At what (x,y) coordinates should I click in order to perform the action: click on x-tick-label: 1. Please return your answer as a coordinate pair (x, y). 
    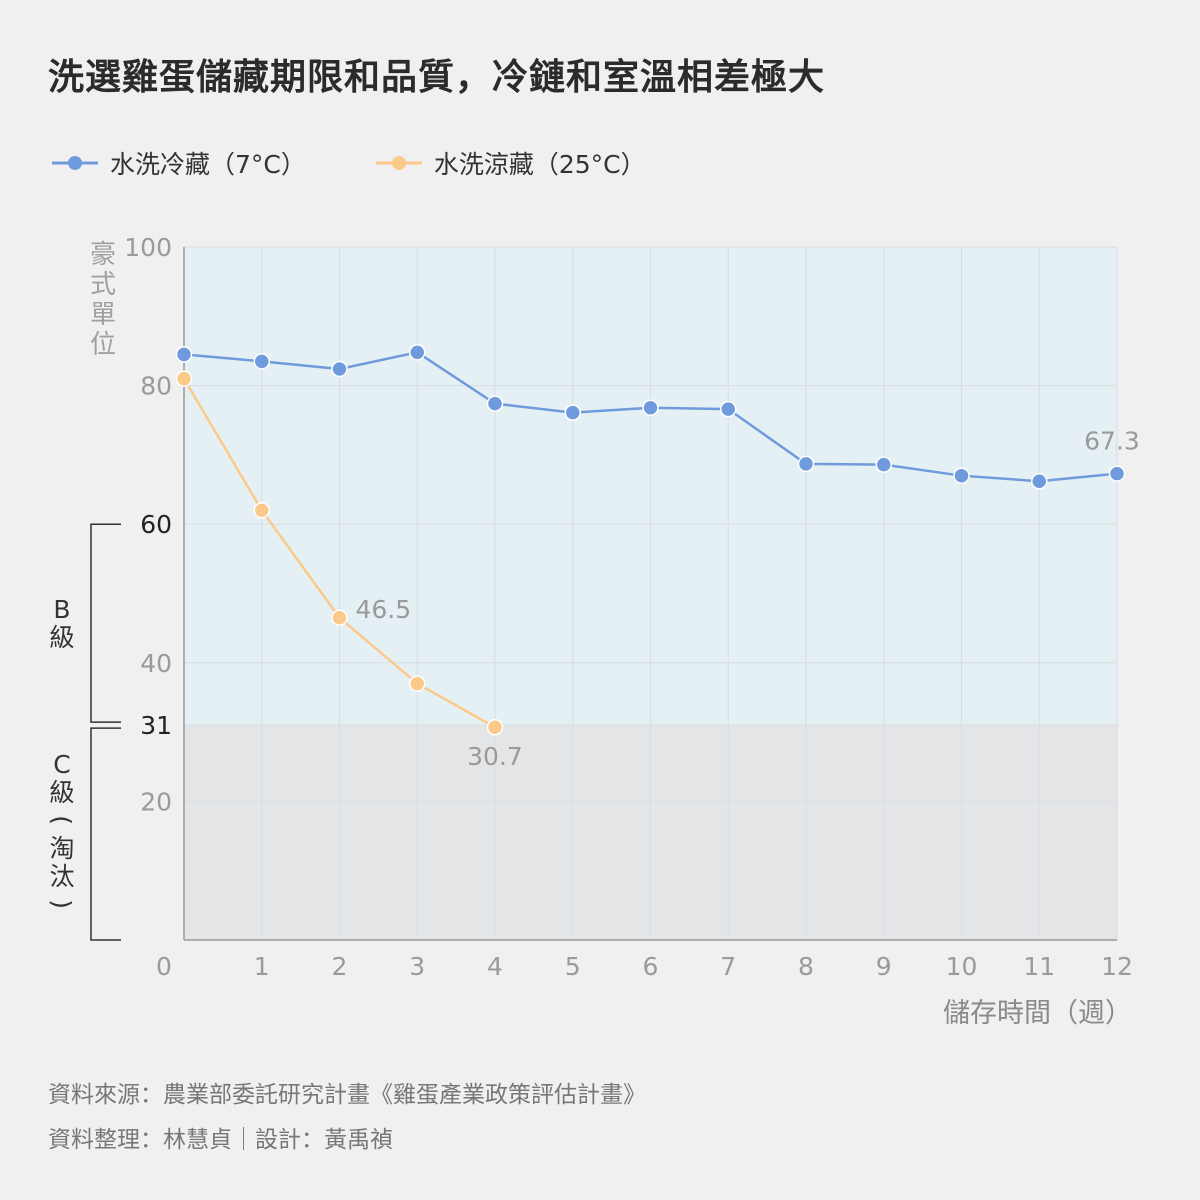
    Looking at the image, I should click on (262, 966).